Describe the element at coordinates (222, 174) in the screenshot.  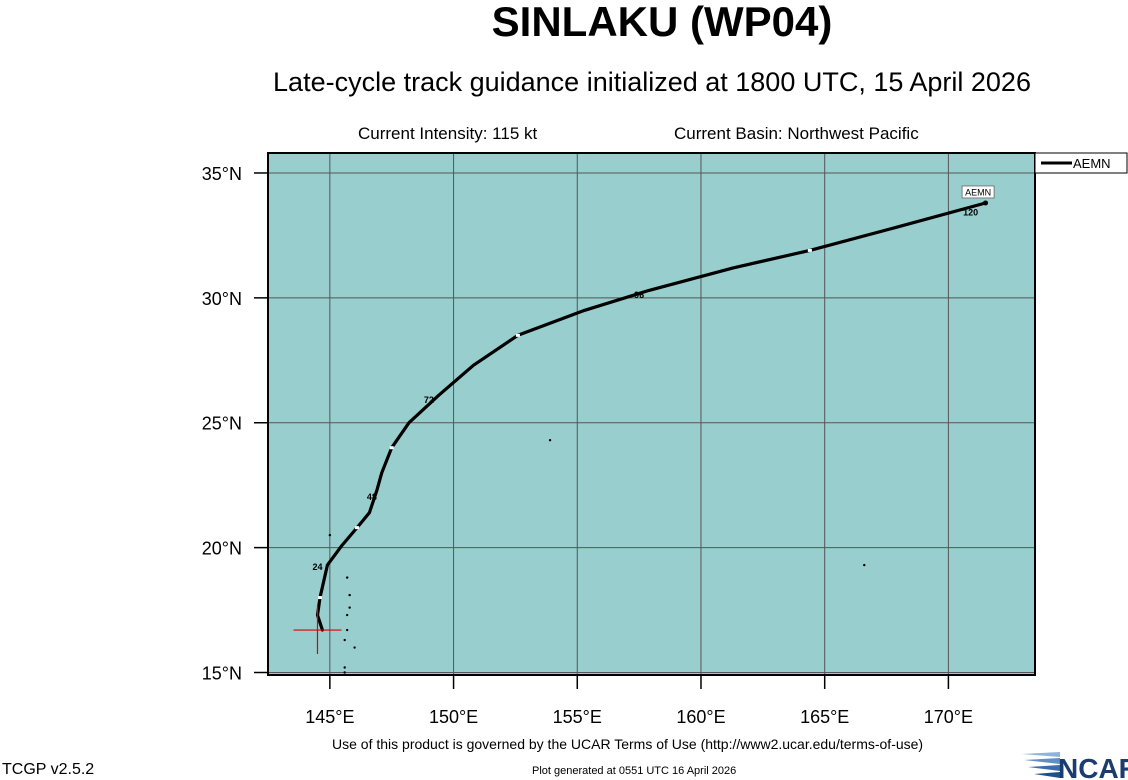
I see `lat-tick-label: 35°N` at that location.